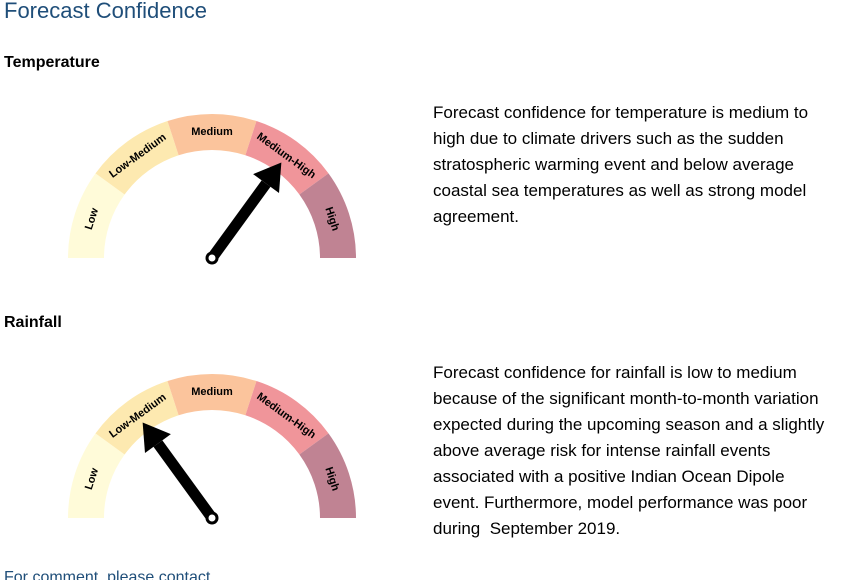 The height and width of the screenshot is (580, 847). What do you see at coordinates (52, 62) in the screenshot?
I see `section-heading: Temperature` at bounding box center [52, 62].